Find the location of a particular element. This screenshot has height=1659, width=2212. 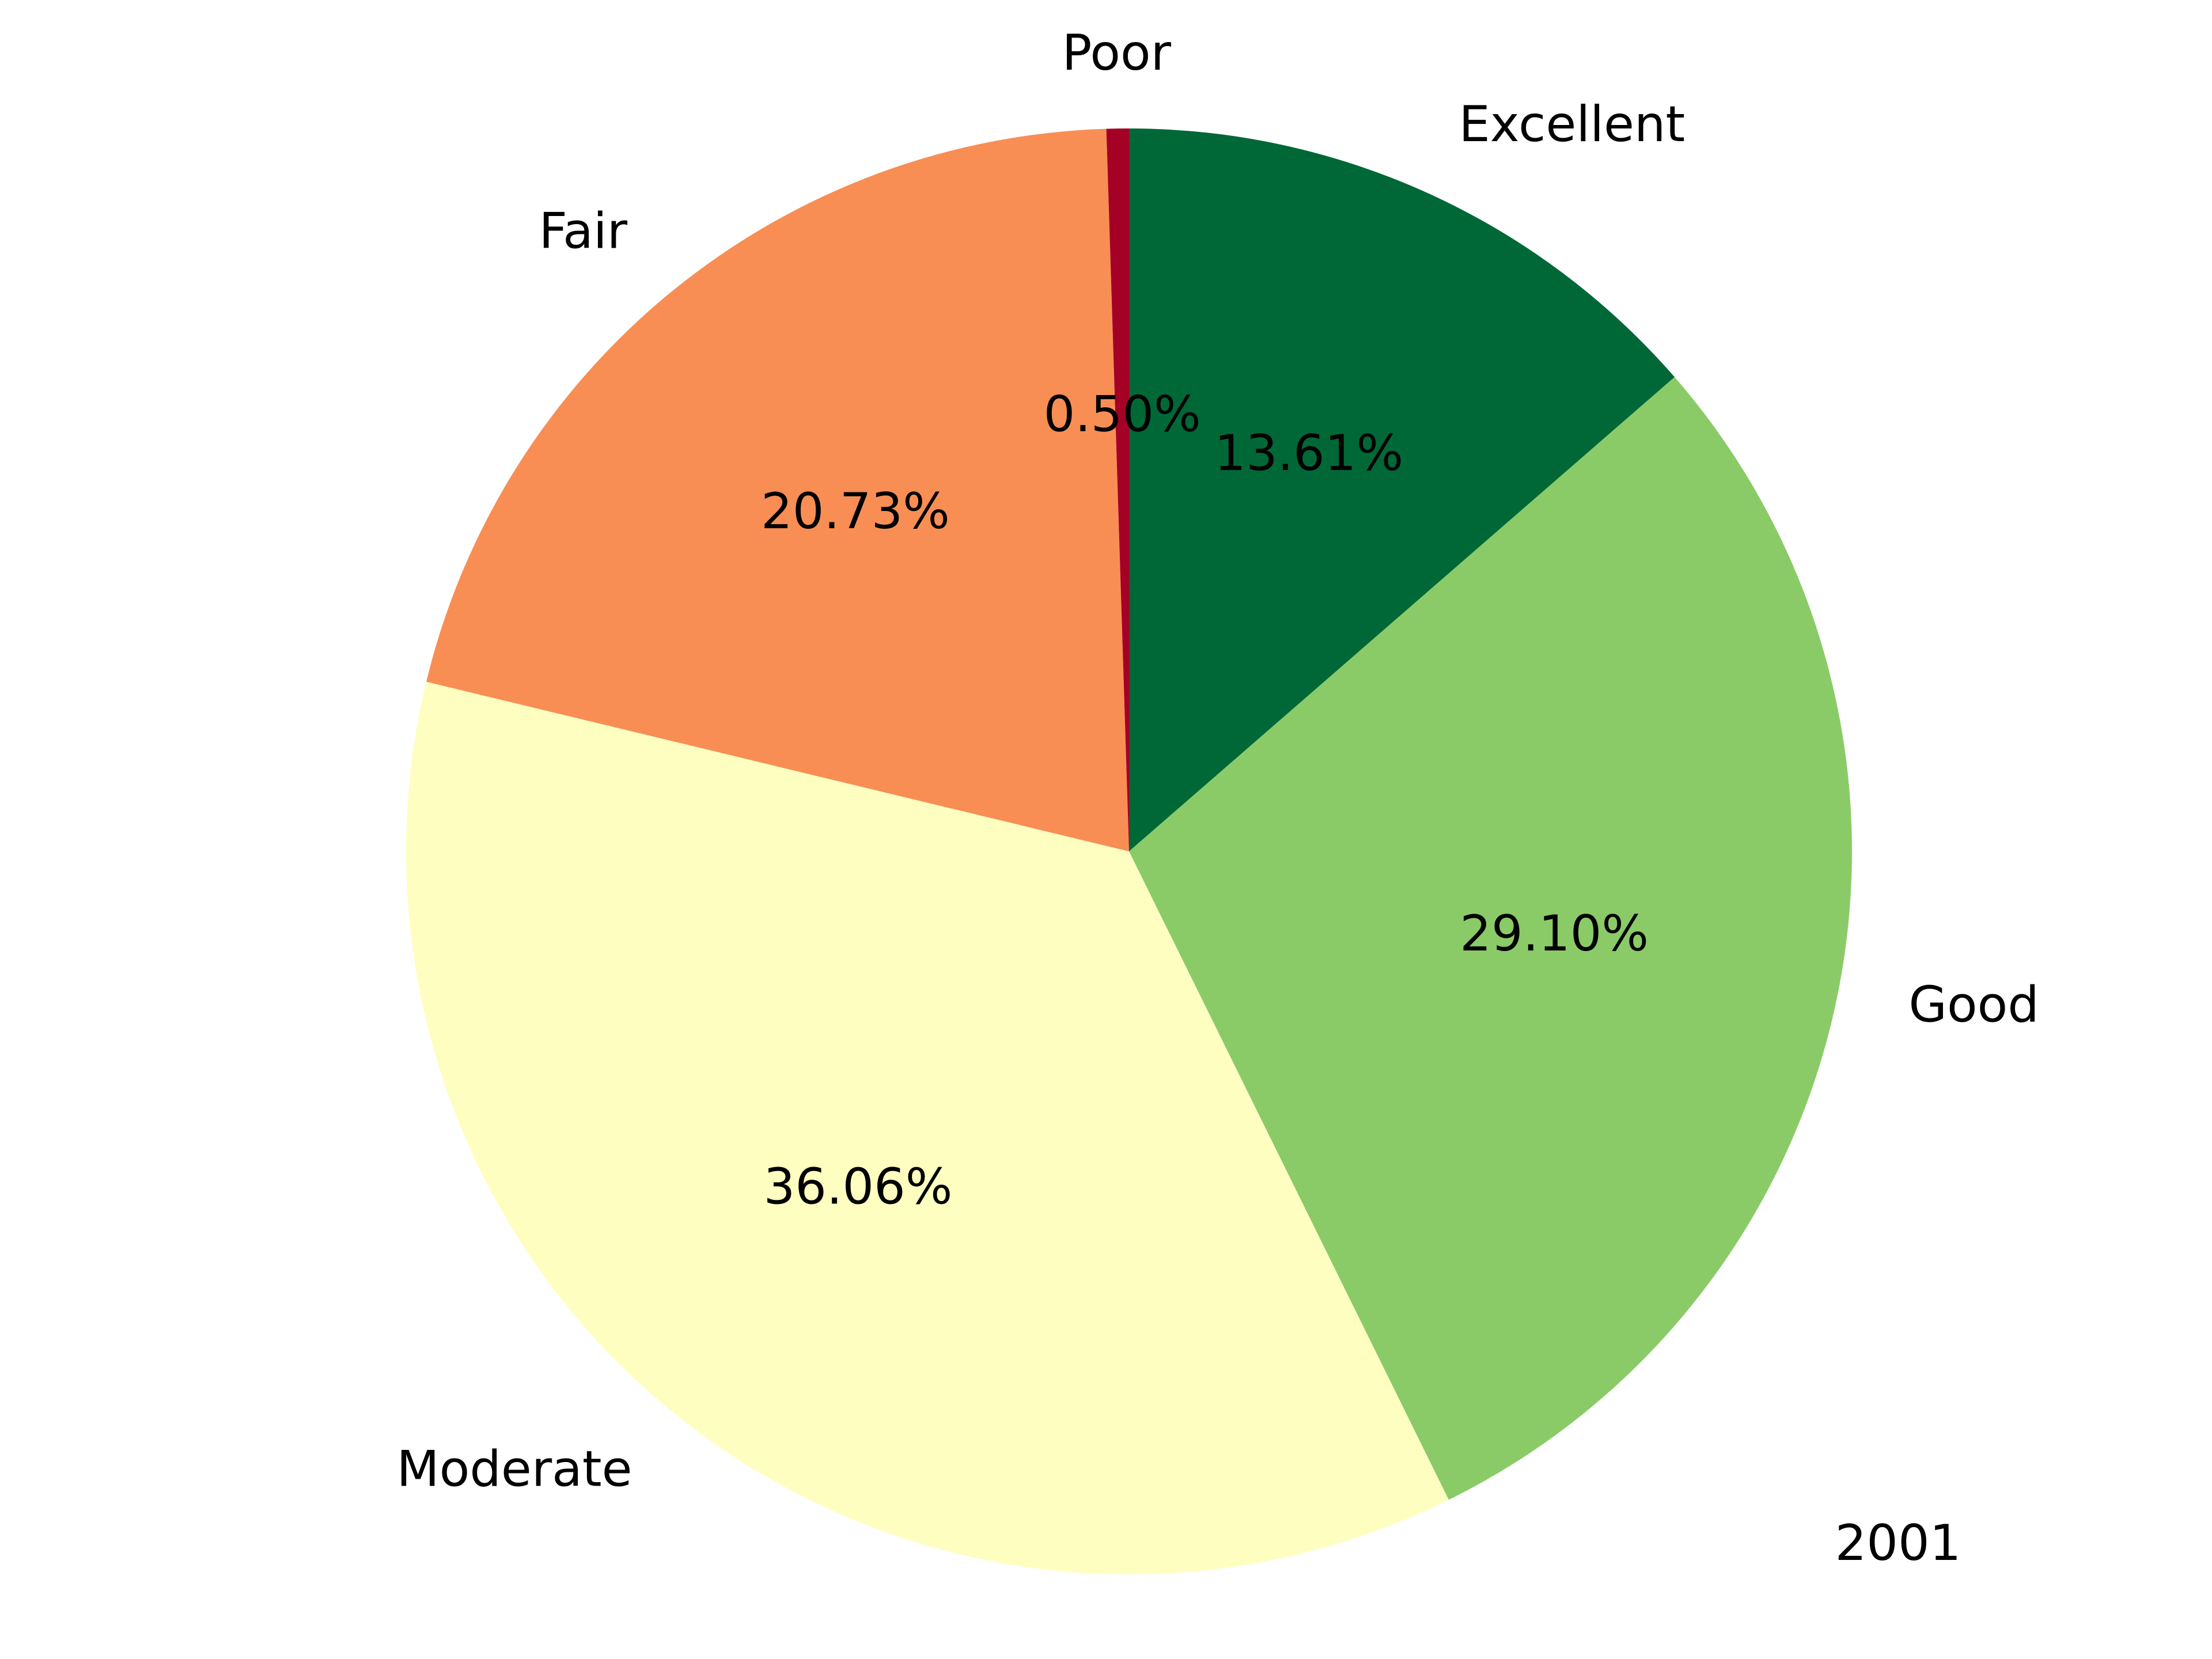

pie-slice-excellent is located at coordinates (1402, 489).